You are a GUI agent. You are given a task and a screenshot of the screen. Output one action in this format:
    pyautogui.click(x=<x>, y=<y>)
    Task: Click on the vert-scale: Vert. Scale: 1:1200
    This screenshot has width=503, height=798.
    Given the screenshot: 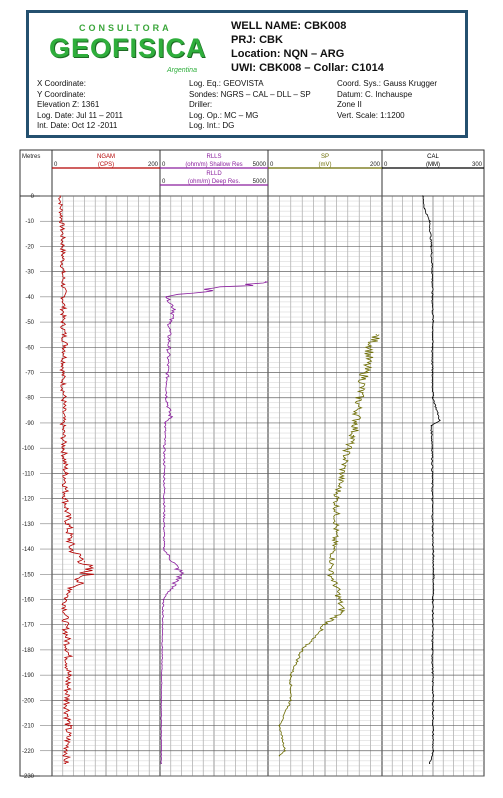 What is the action you would take?
    pyautogui.click(x=371, y=115)
    